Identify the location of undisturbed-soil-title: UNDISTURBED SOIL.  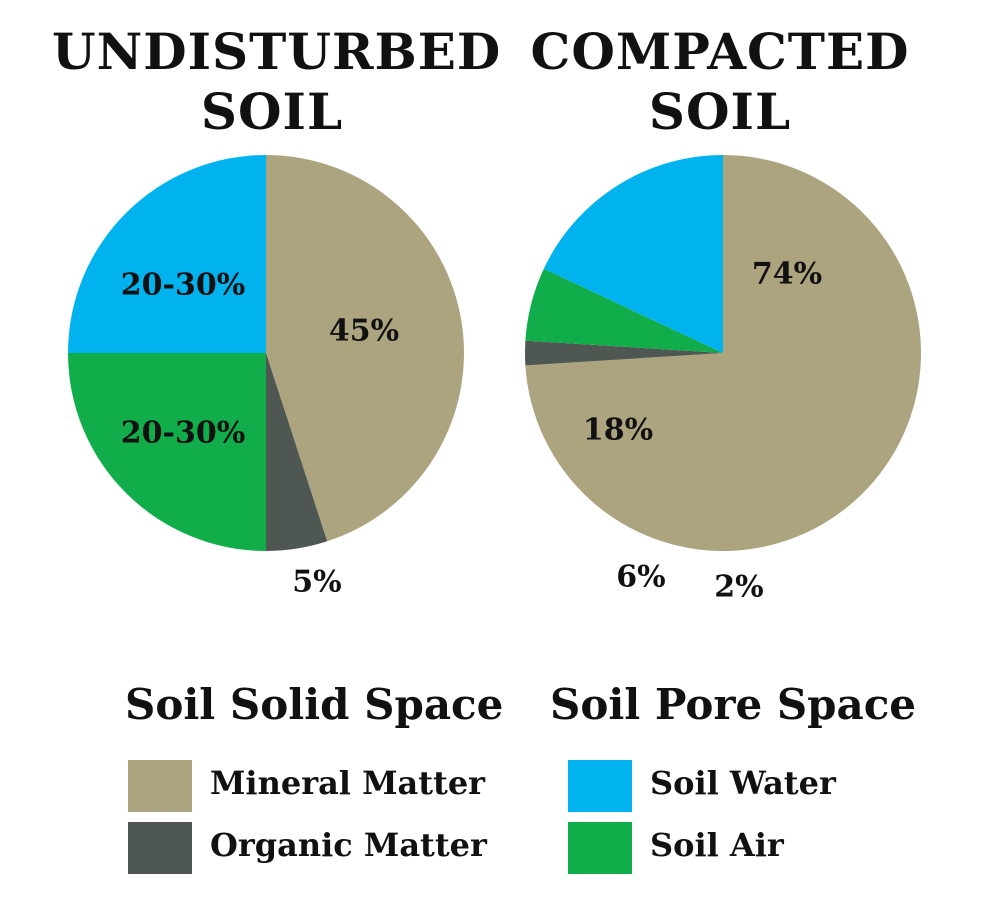
(277, 82).